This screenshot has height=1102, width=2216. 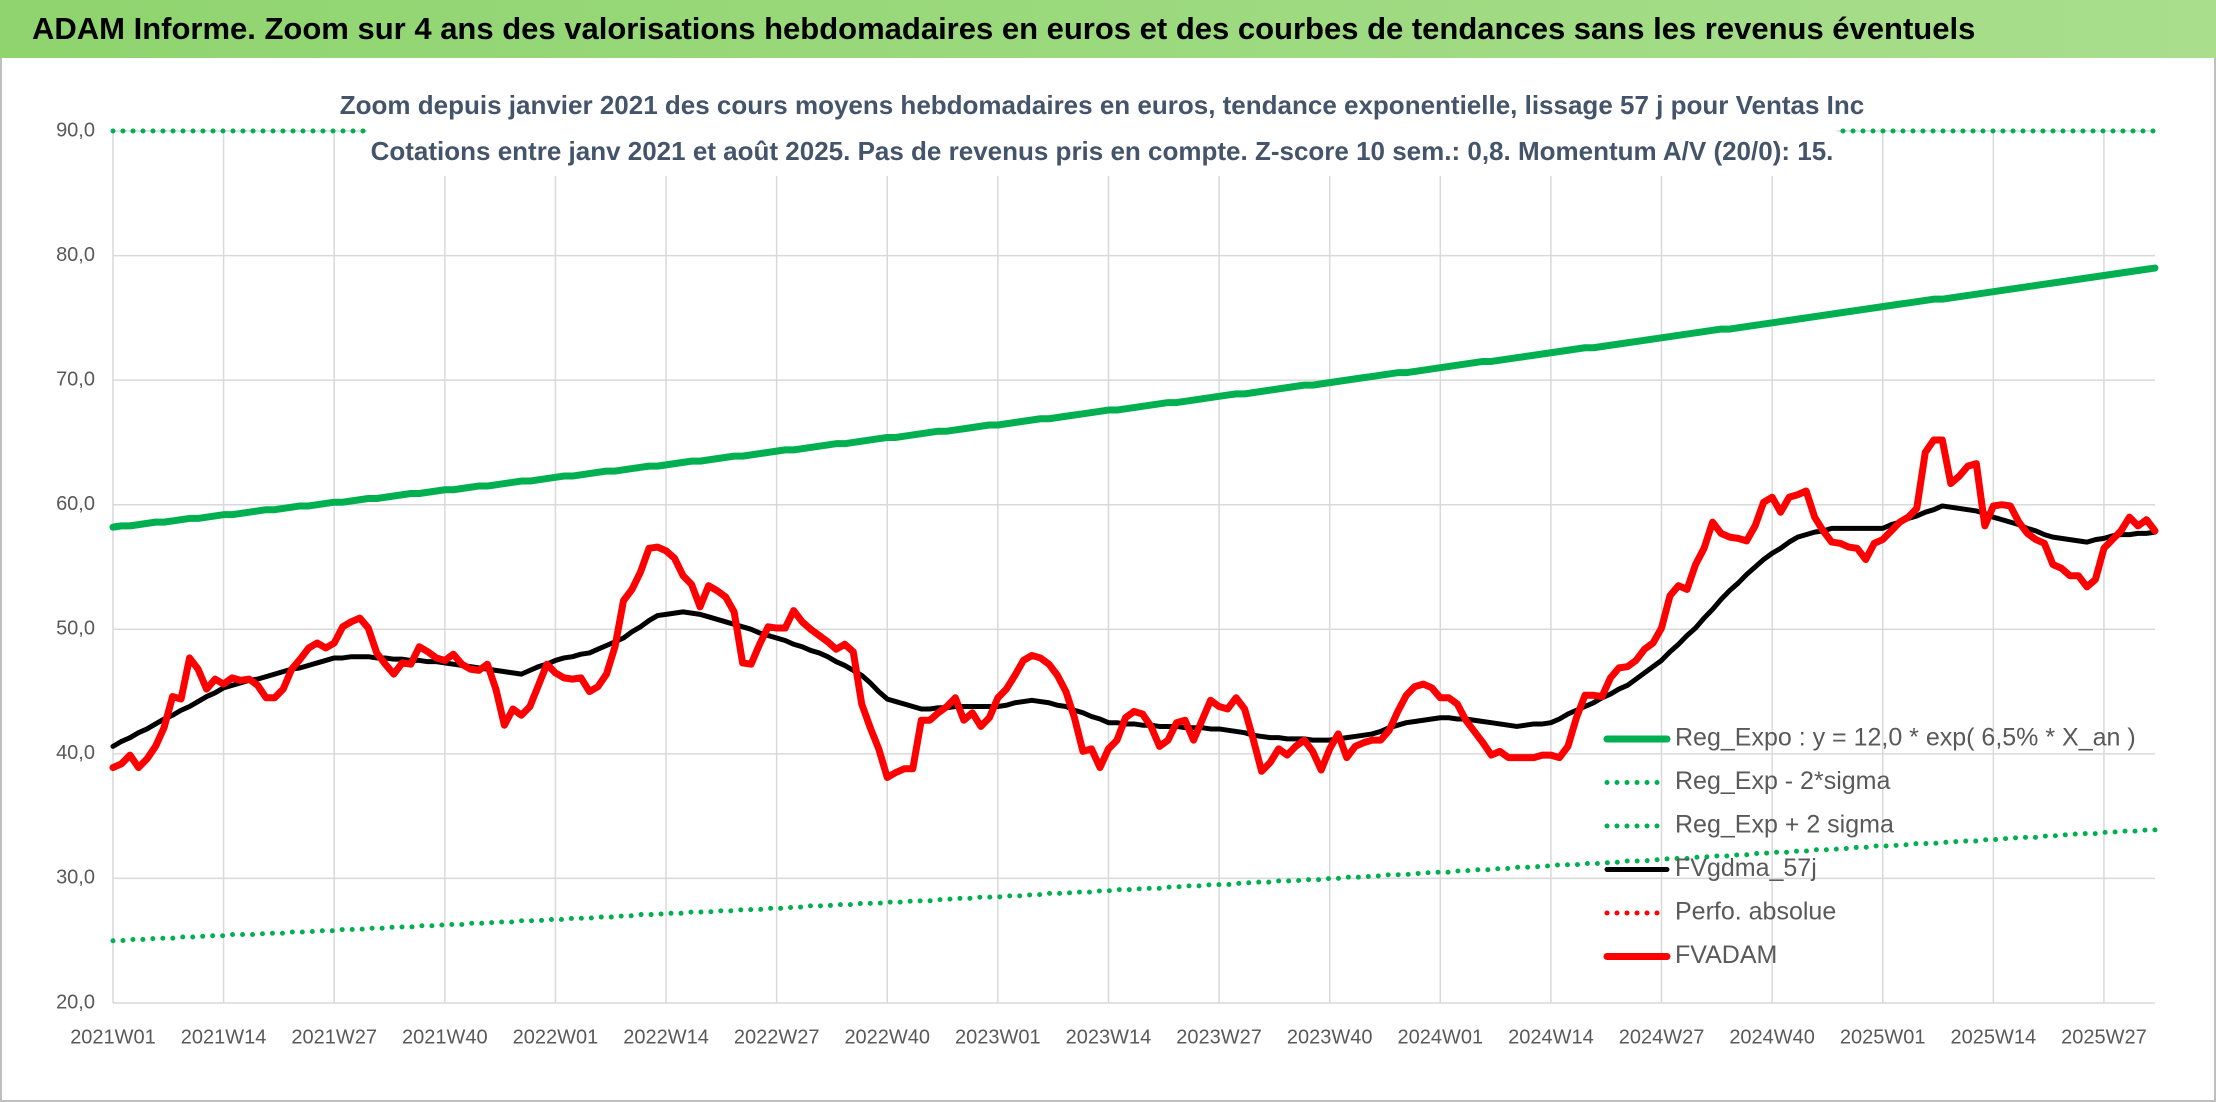 What do you see at coordinates (1755, 912) in the screenshot?
I see `legend-label: Perfo. absolue` at bounding box center [1755, 912].